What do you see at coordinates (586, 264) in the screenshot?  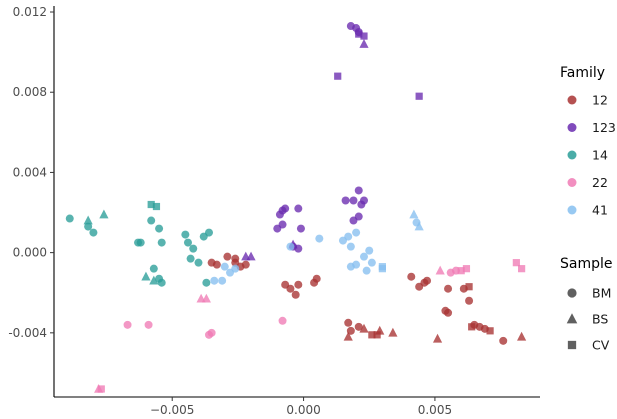 I see `legend-title-sample: Sample` at bounding box center [586, 264].